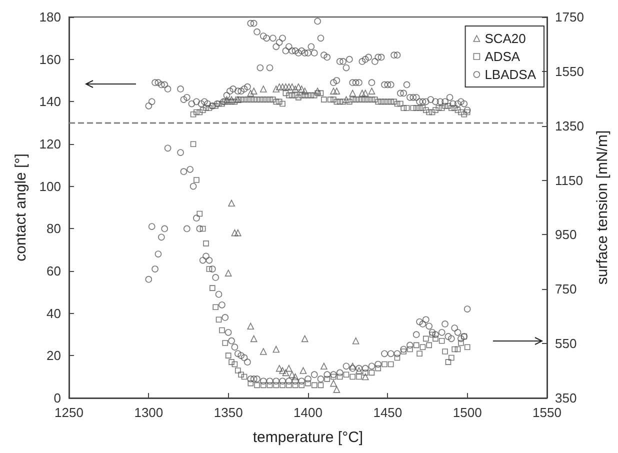  Describe the element at coordinates (569, 180) in the screenshot. I see `y2-tick-label: 1150` at that location.